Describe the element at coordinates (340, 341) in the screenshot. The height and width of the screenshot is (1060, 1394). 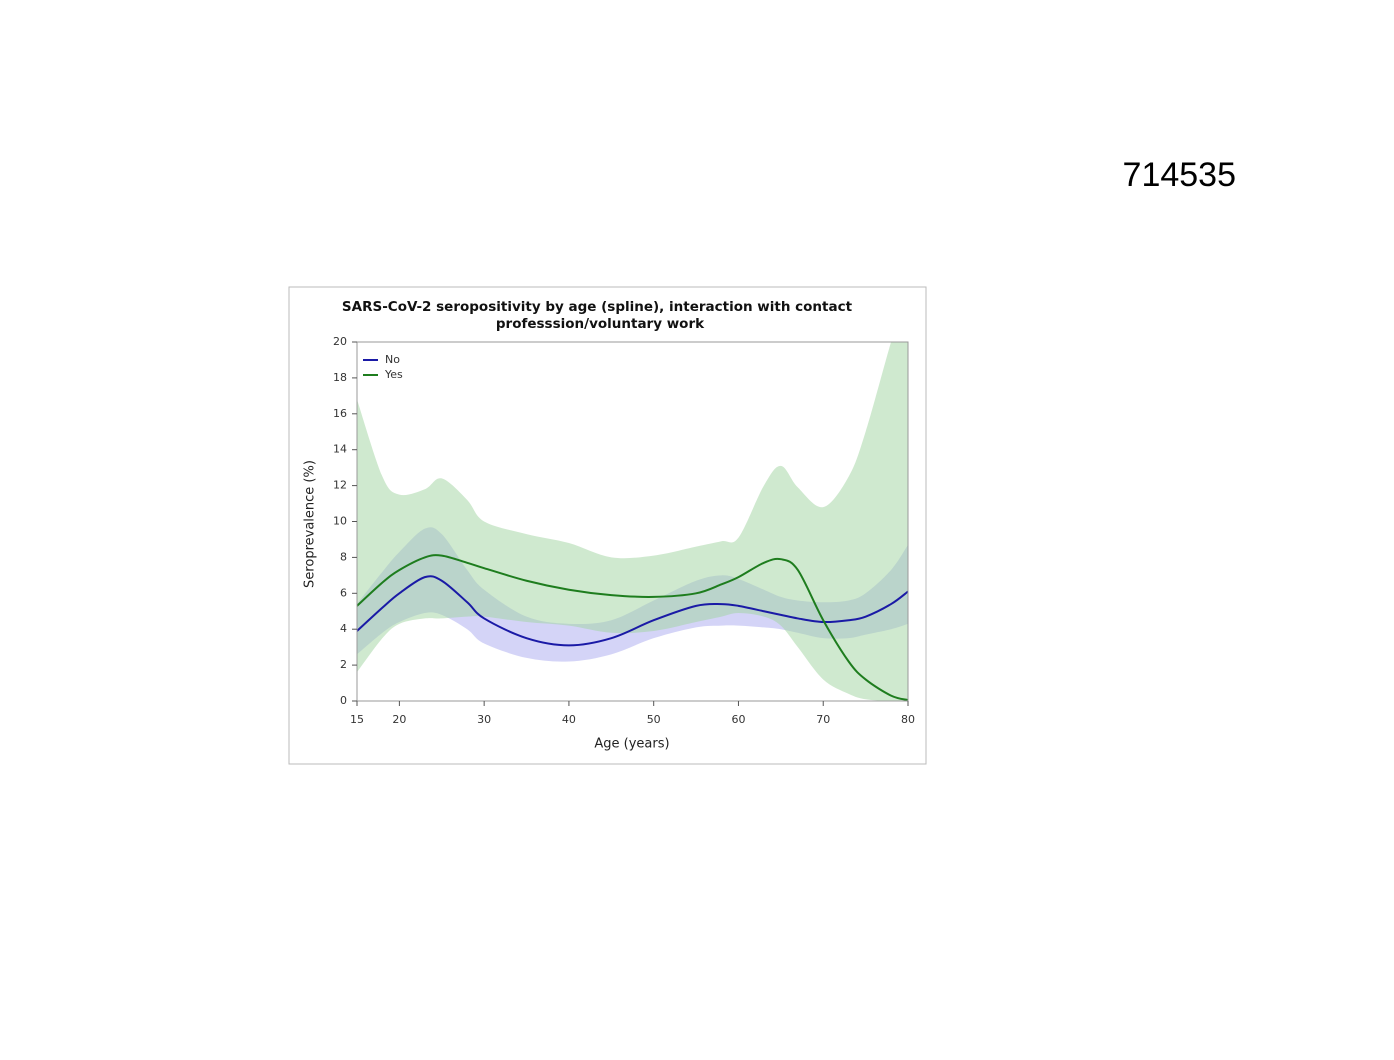
I see `y-tick-label: 20` at that location.